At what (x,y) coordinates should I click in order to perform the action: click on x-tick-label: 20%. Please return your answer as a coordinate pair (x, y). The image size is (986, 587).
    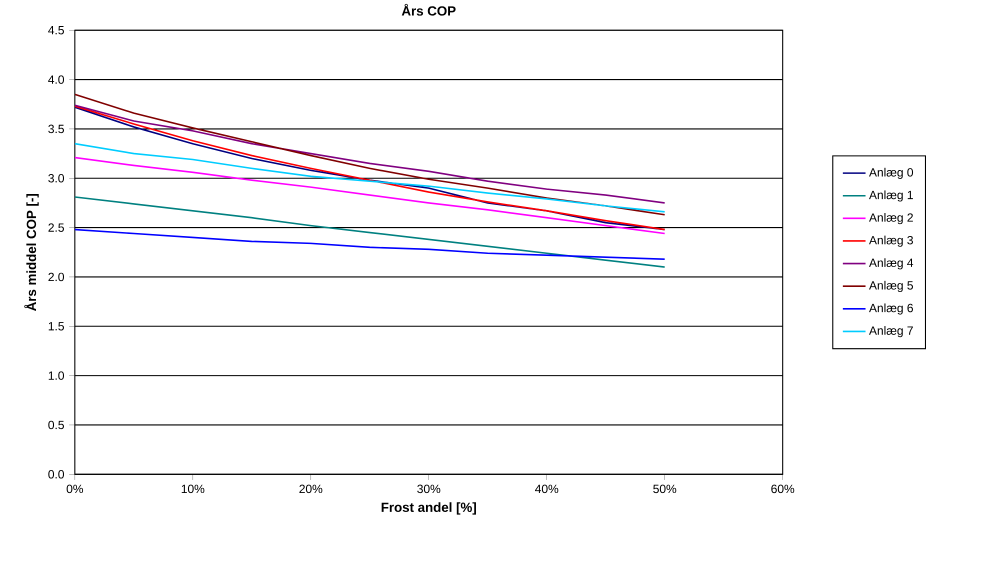
    Looking at the image, I should click on (310, 489).